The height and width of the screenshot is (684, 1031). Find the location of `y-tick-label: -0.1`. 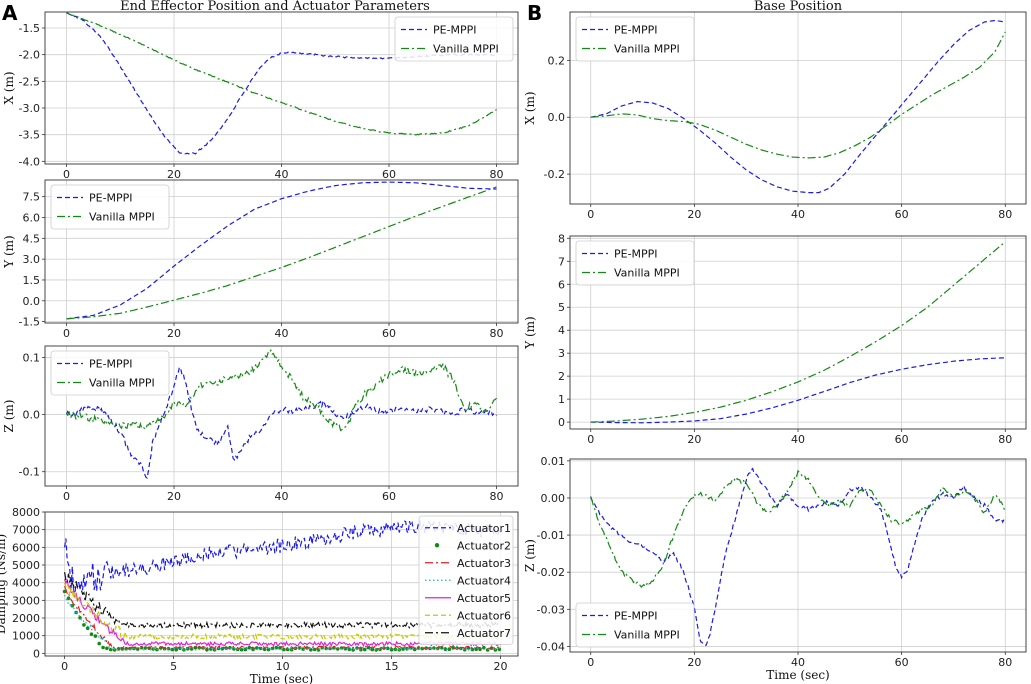

y-tick-label: -0.1 is located at coordinates (29, 472).